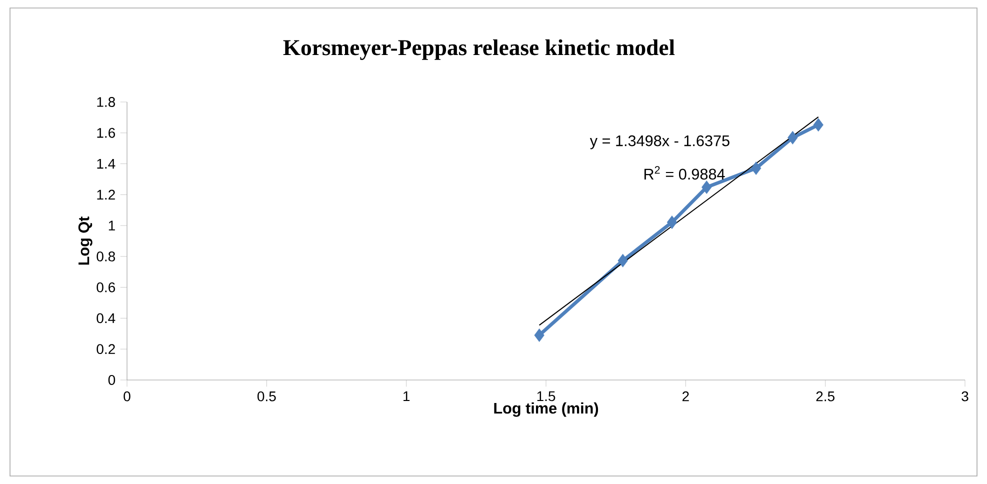 This screenshot has width=987, height=484. What do you see at coordinates (106, 195) in the screenshot?
I see `y-tick-label: 1.2` at bounding box center [106, 195].